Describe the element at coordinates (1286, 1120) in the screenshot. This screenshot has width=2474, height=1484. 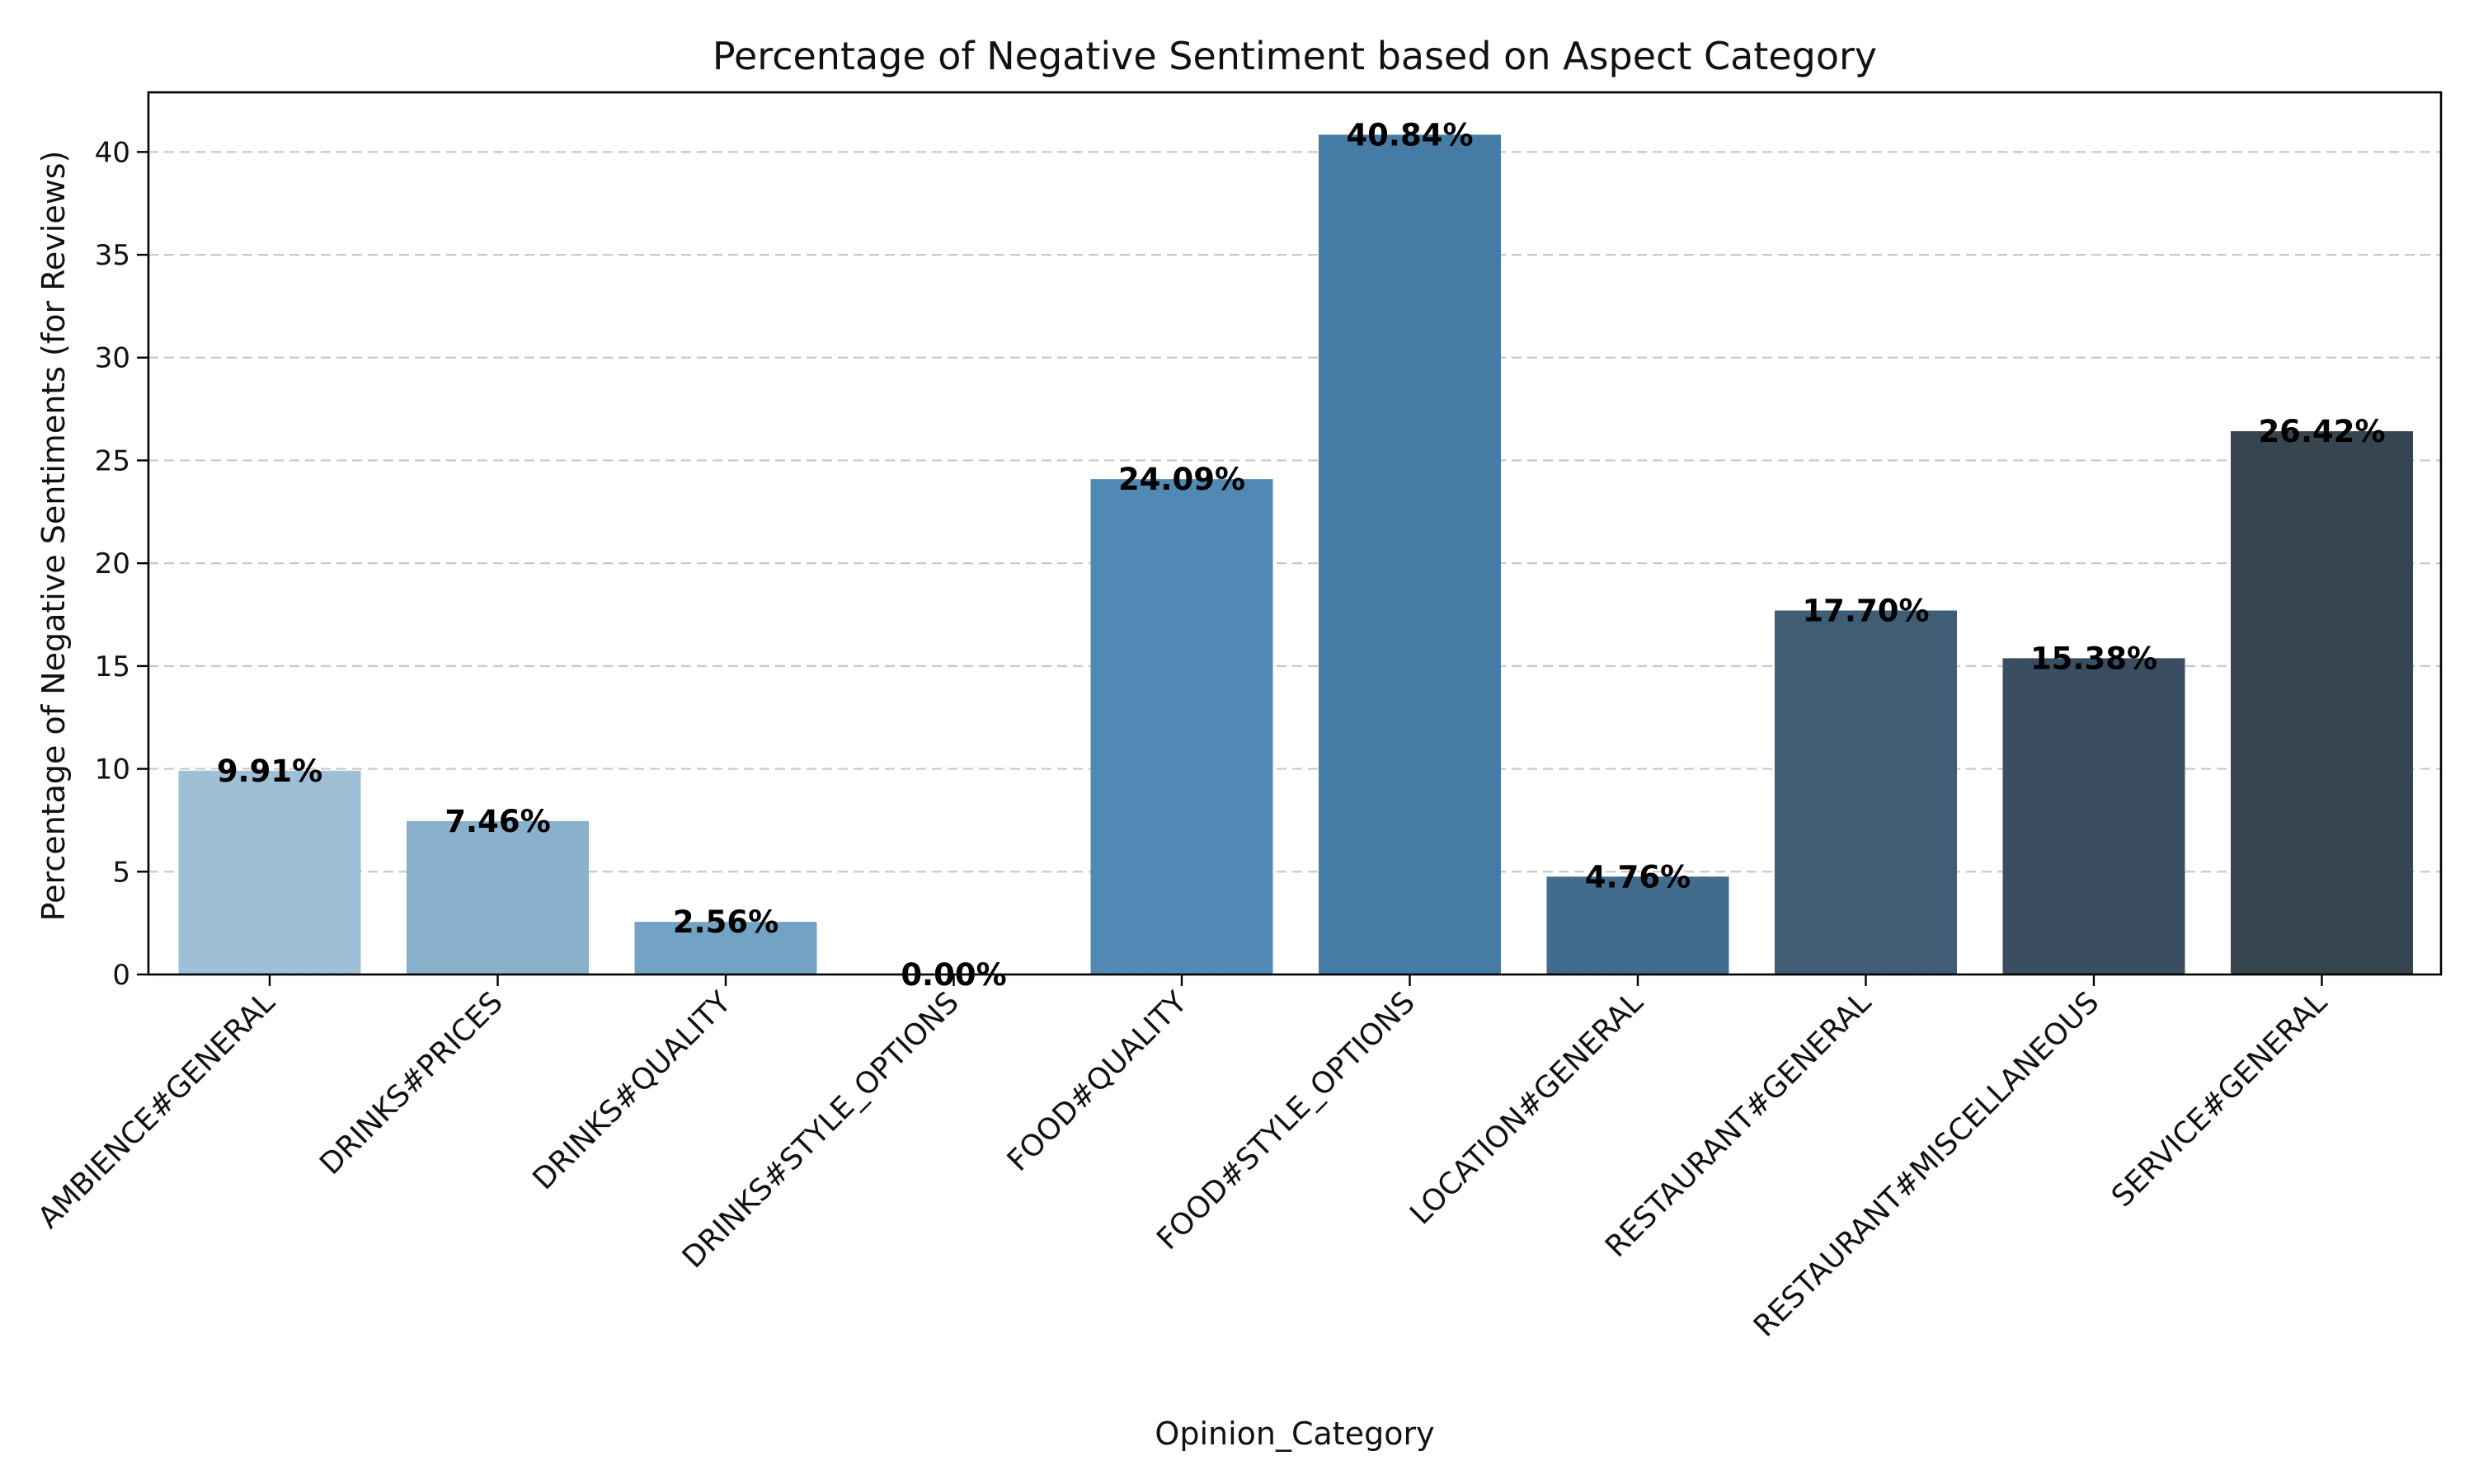
I see `x-tick-label: FOOD#STYLE_OPTIONS` at that location.